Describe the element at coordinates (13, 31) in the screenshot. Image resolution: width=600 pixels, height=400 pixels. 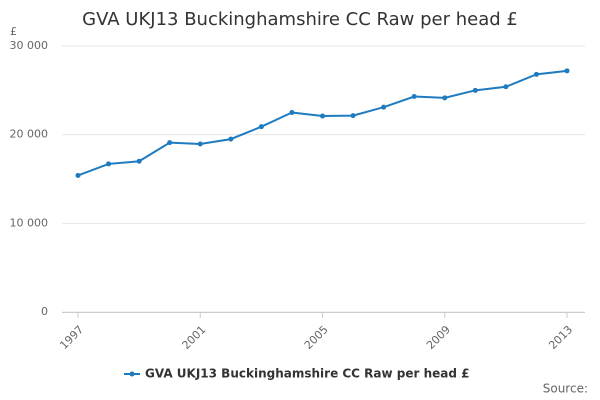
I see `y-axis-label: £` at that location.